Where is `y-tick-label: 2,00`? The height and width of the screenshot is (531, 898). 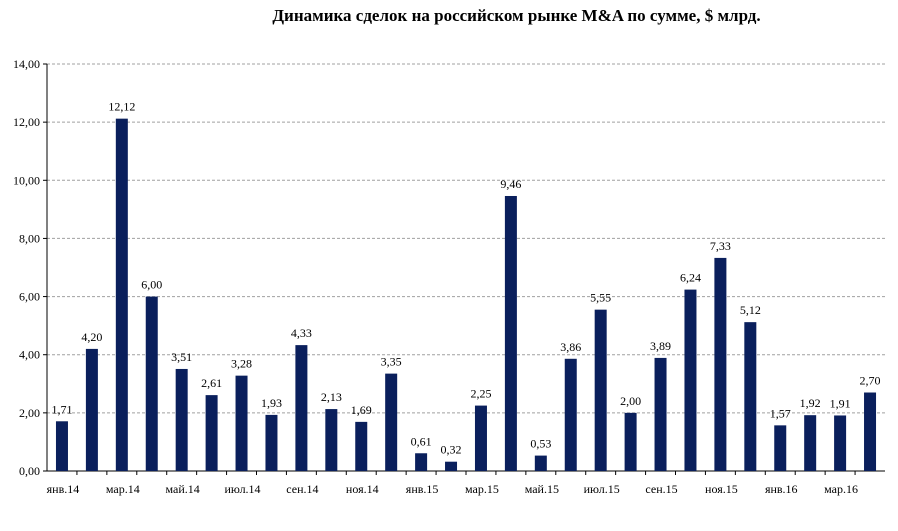
y-tick-label: 2,00 is located at coordinates (29, 413).